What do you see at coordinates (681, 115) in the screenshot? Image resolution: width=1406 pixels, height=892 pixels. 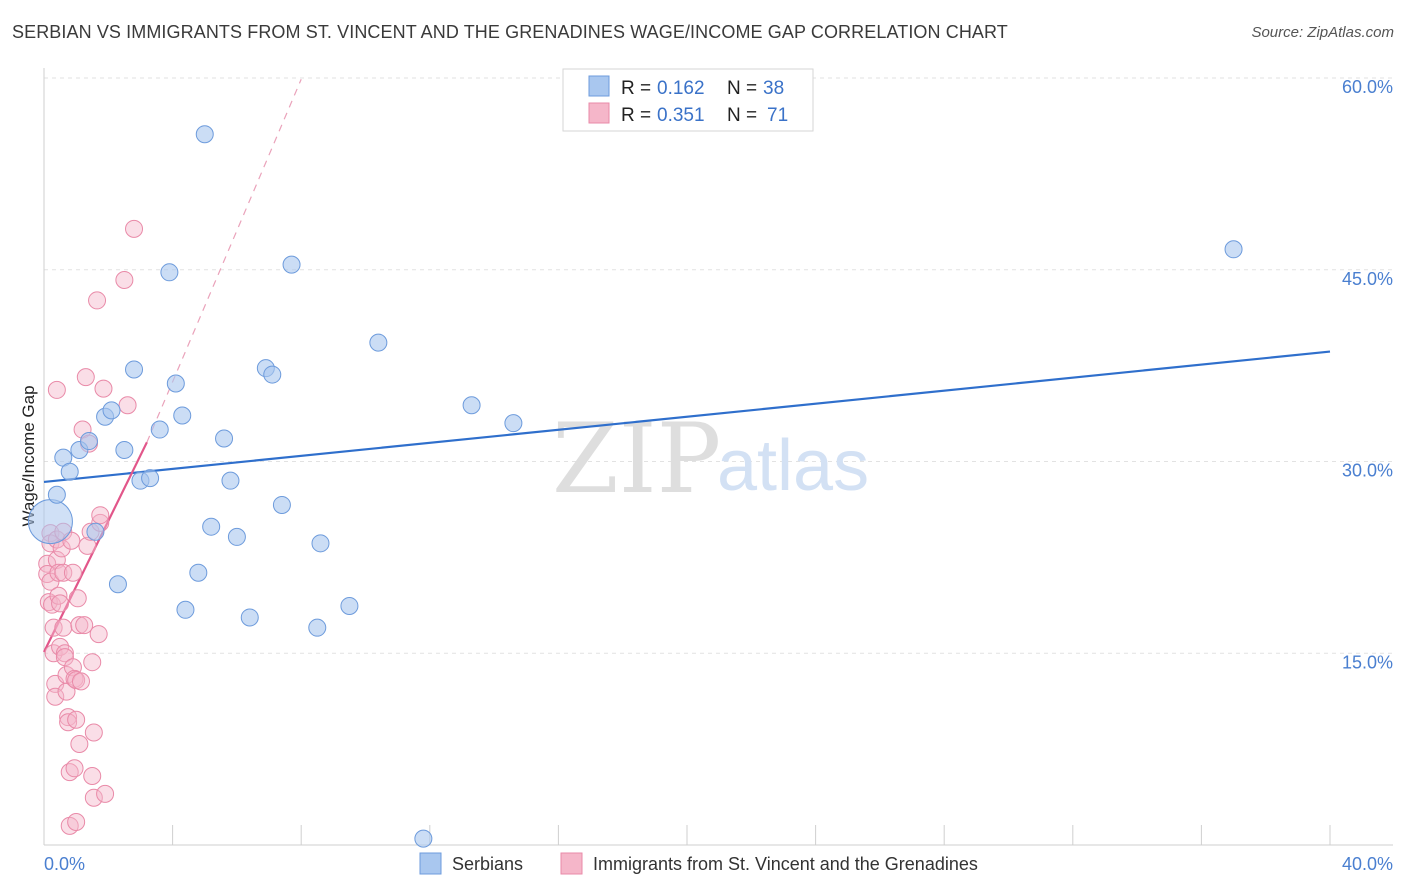 I see `legend-r-value-2: 0.351` at bounding box center [681, 115].